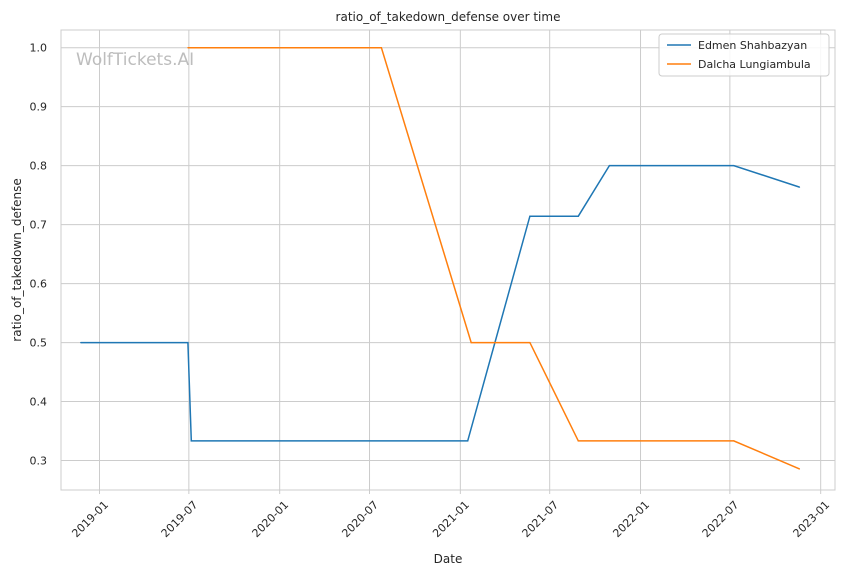 This screenshot has width=844, height=575. What do you see at coordinates (39, 284) in the screenshot?
I see `y-tick-label: 0.6` at bounding box center [39, 284].